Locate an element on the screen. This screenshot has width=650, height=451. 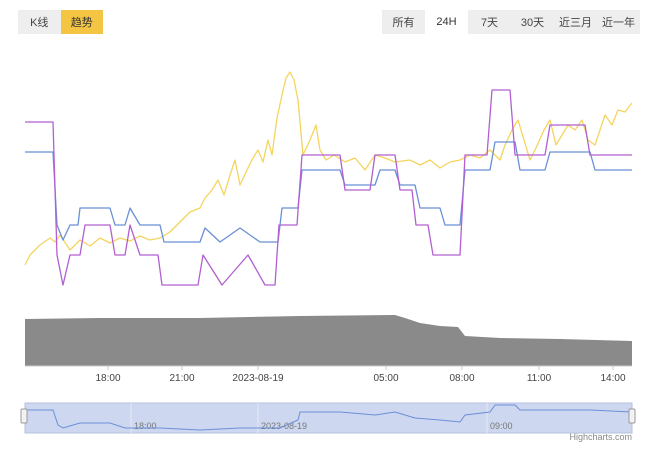
x-tick-label: 14:00 is located at coordinates (612, 378).